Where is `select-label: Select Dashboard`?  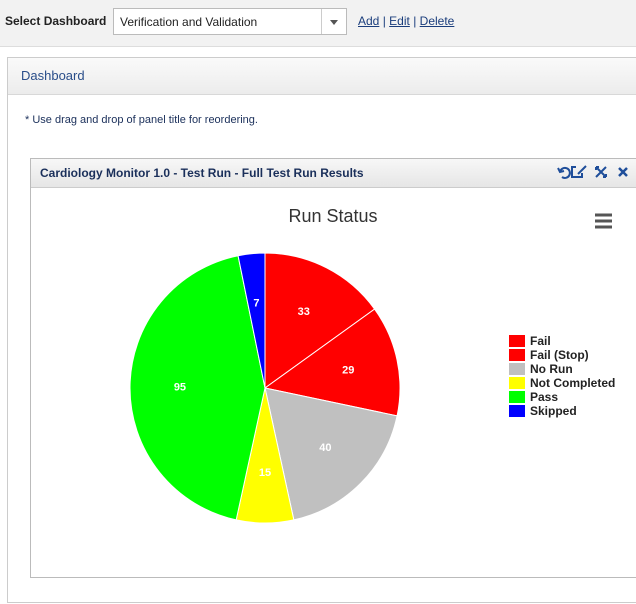 select-label: Select Dashboard is located at coordinates (56, 21).